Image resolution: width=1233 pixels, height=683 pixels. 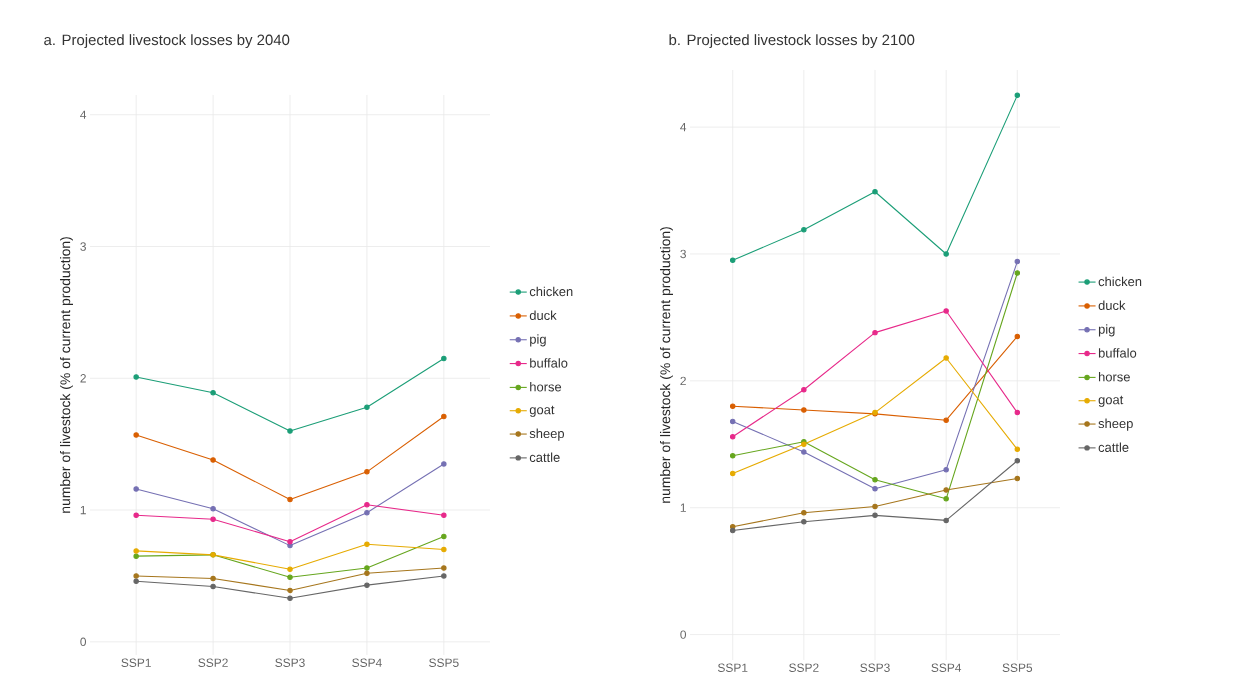 I want to click on x-tick-label: SSP2, so click(x=213, y=662).